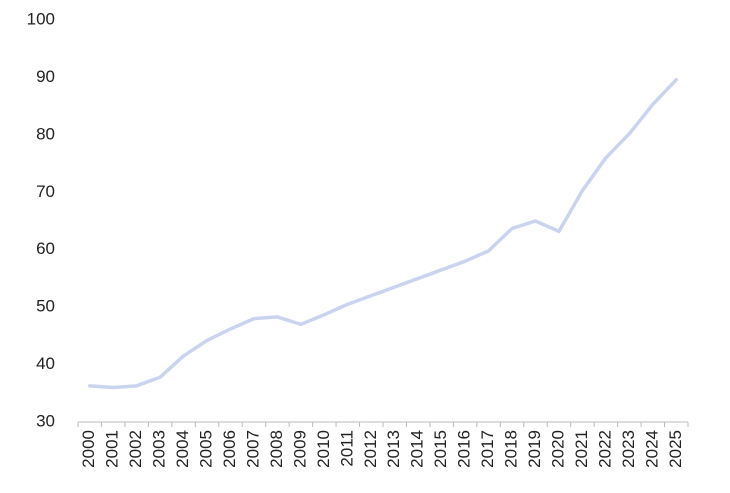 The image size is (730, 493). What do you see at coordinates (581, 449) in the screenshot?
I see `x-tick-label: 2021` at bounding box center [581, 449].